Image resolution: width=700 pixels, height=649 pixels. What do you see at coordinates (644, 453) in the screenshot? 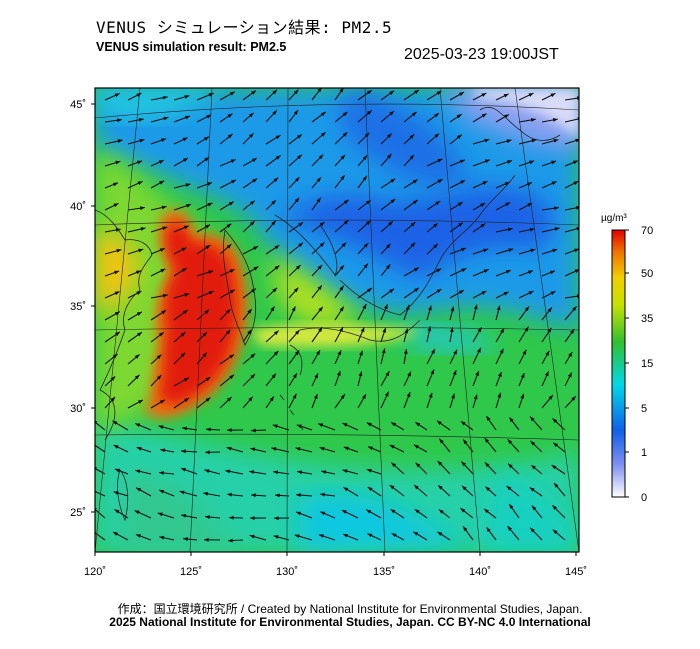
I see `colorbar-tick-label: 1` at bounding box center [644, 453].